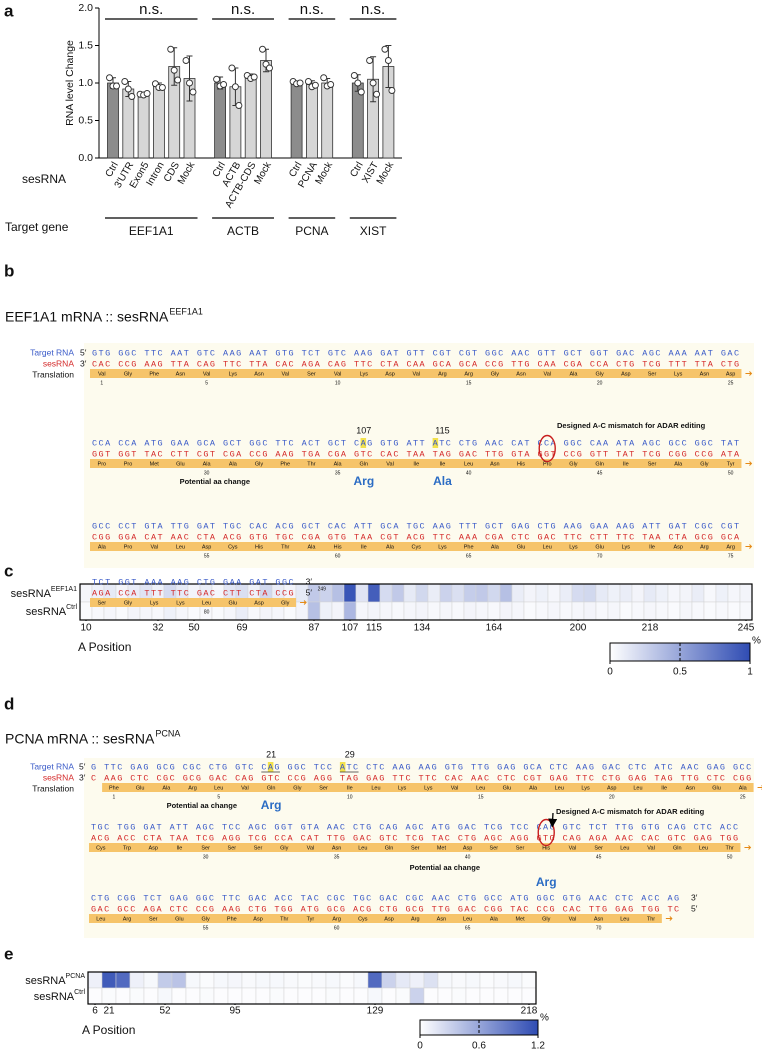 Image resolution: width=762 pixels, height=1050 pixels. I want to click on residue-number: 40, so click(469, 473).